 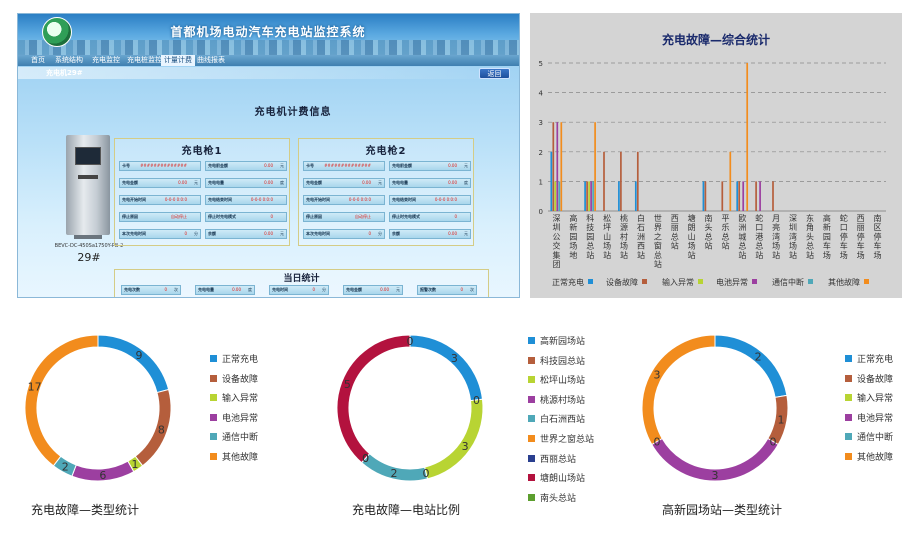 What do you see at coordinates (593, 196) in the screenshot?
I see `bar-comm` at bounding box center [593, 196].